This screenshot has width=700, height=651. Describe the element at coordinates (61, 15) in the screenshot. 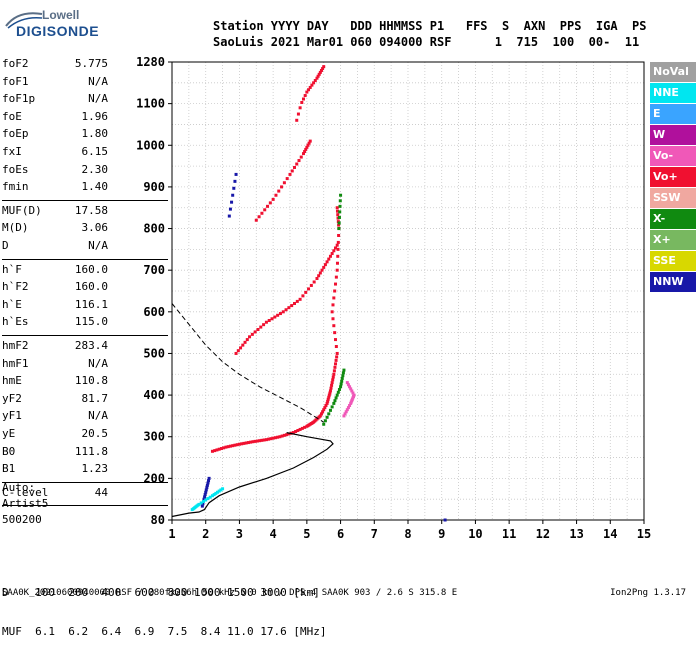

I see `logo-text-top: Lowell` at that location.